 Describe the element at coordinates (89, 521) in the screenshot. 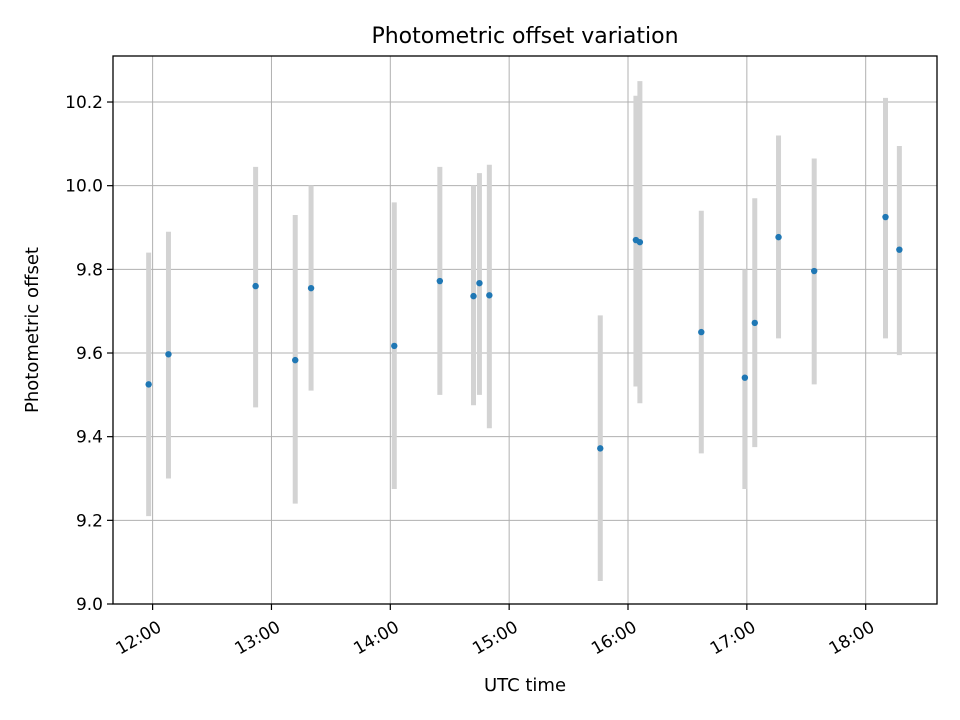

I see `y-tick-label: 9.2` at that location.